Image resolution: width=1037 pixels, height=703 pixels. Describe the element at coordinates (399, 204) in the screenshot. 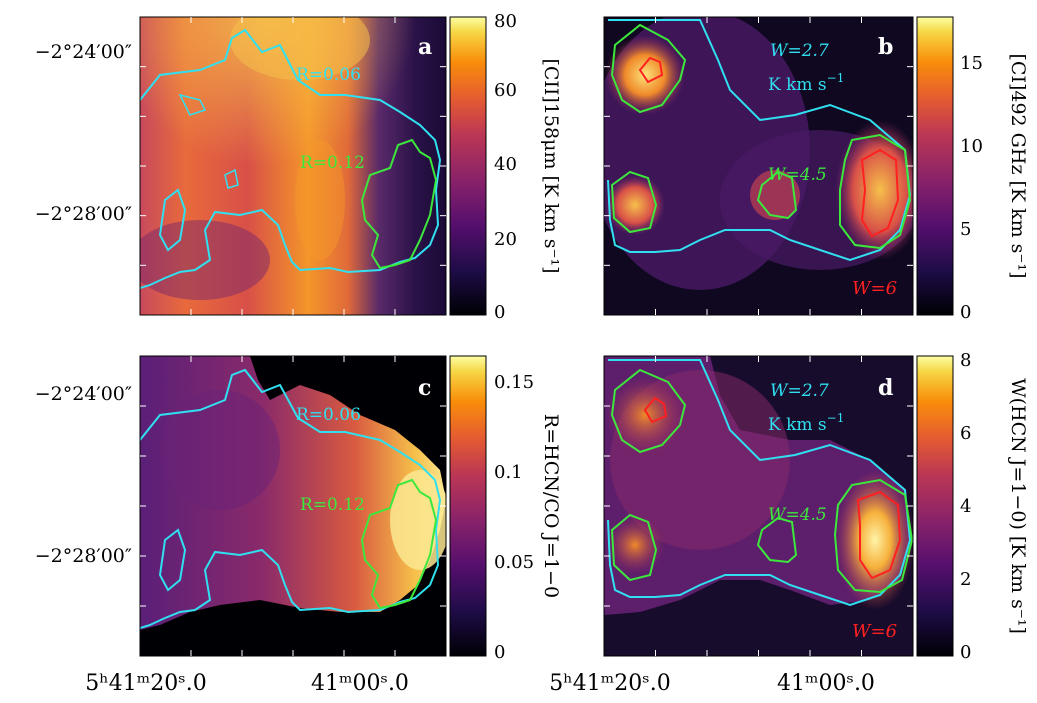

I see `contour-r012` at that location.